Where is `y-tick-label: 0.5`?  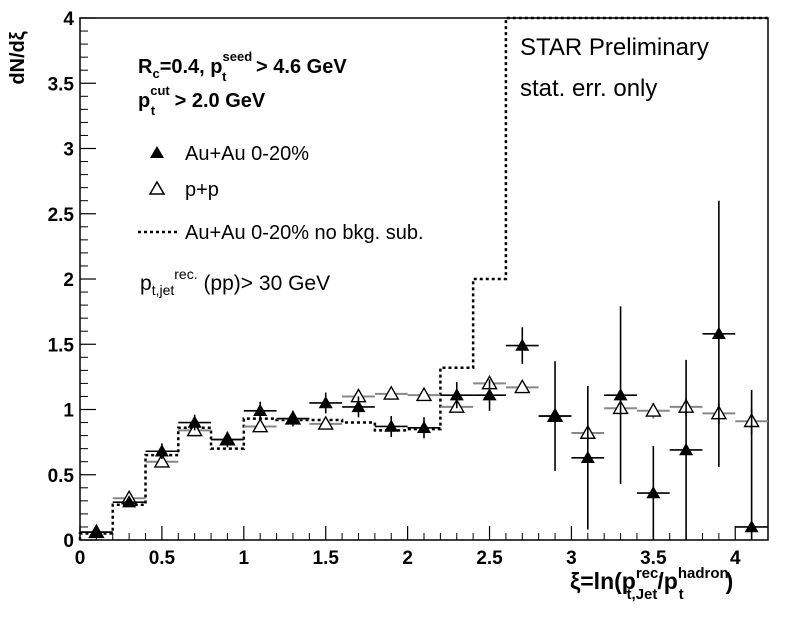 y-tick-label: 0.5 is located at coordinates (61, 476).